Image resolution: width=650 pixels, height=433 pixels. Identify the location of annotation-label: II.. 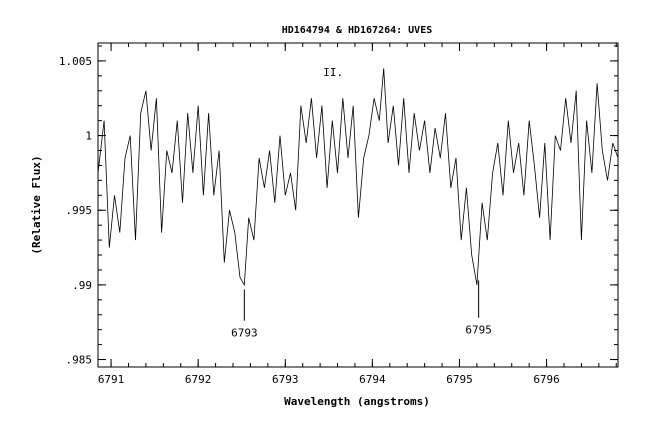
(333, 72).